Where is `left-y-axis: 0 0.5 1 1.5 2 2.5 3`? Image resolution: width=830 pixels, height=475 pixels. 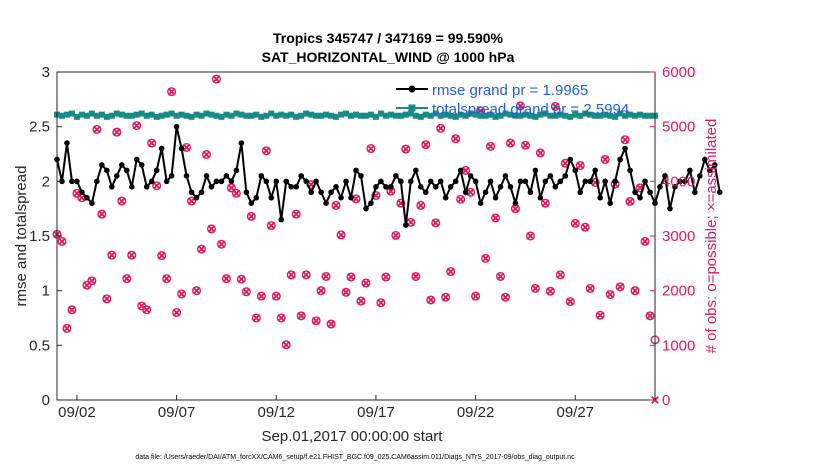 left-y-axis: 0 0.5 1 1.5 2 2.5 3 is located at coordinates (45, 236).